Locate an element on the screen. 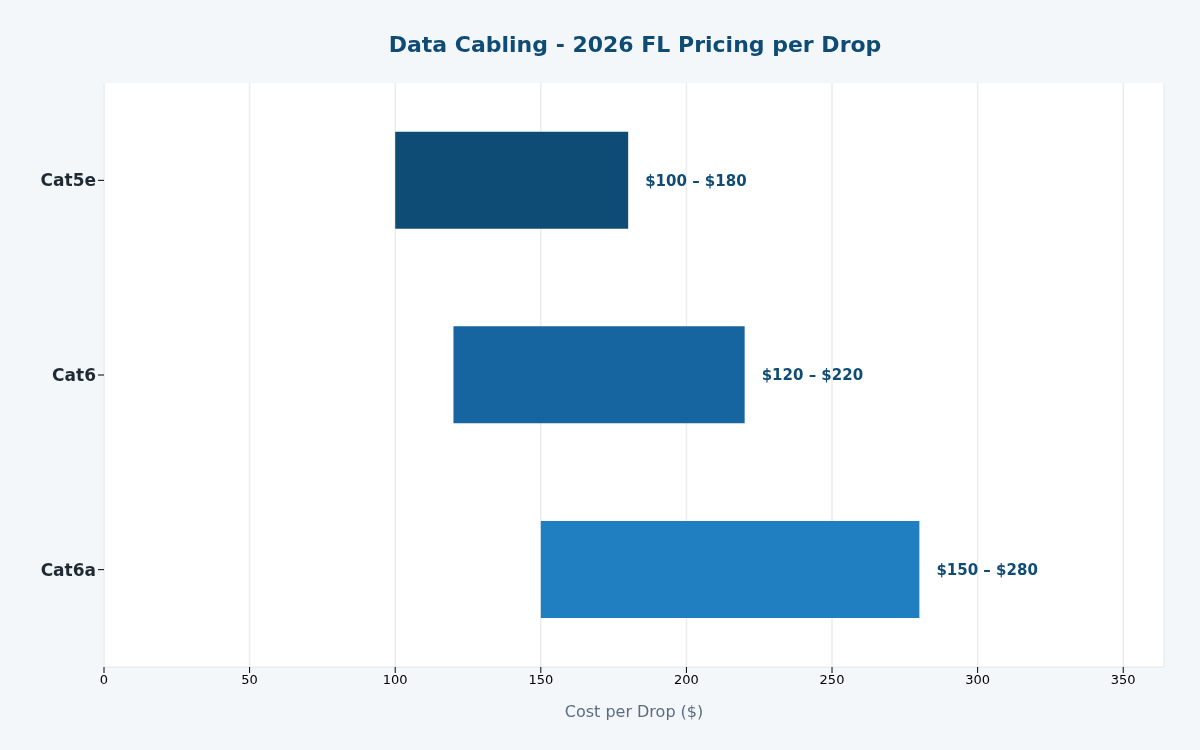 The image size is (1200, 750). y-tick-label: Cat6 is located at coordinates (74, 375).